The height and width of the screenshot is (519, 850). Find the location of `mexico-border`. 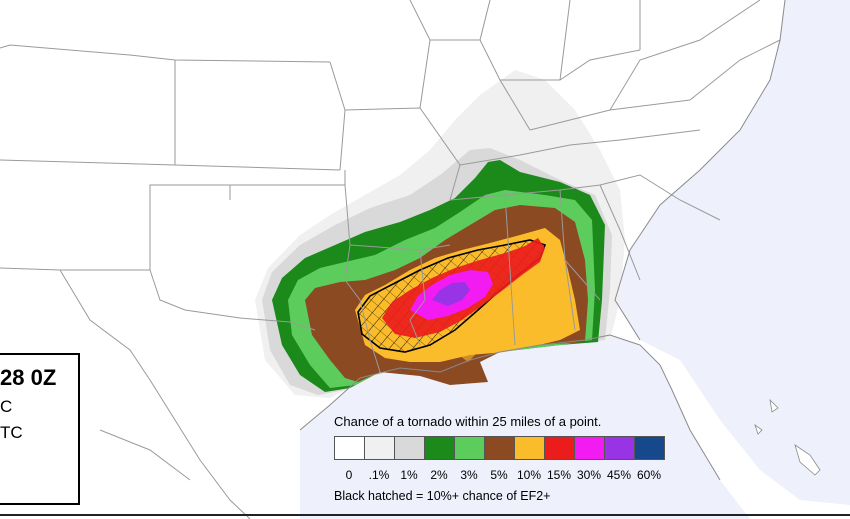

mexico-border is located at coordinates (155, 394).